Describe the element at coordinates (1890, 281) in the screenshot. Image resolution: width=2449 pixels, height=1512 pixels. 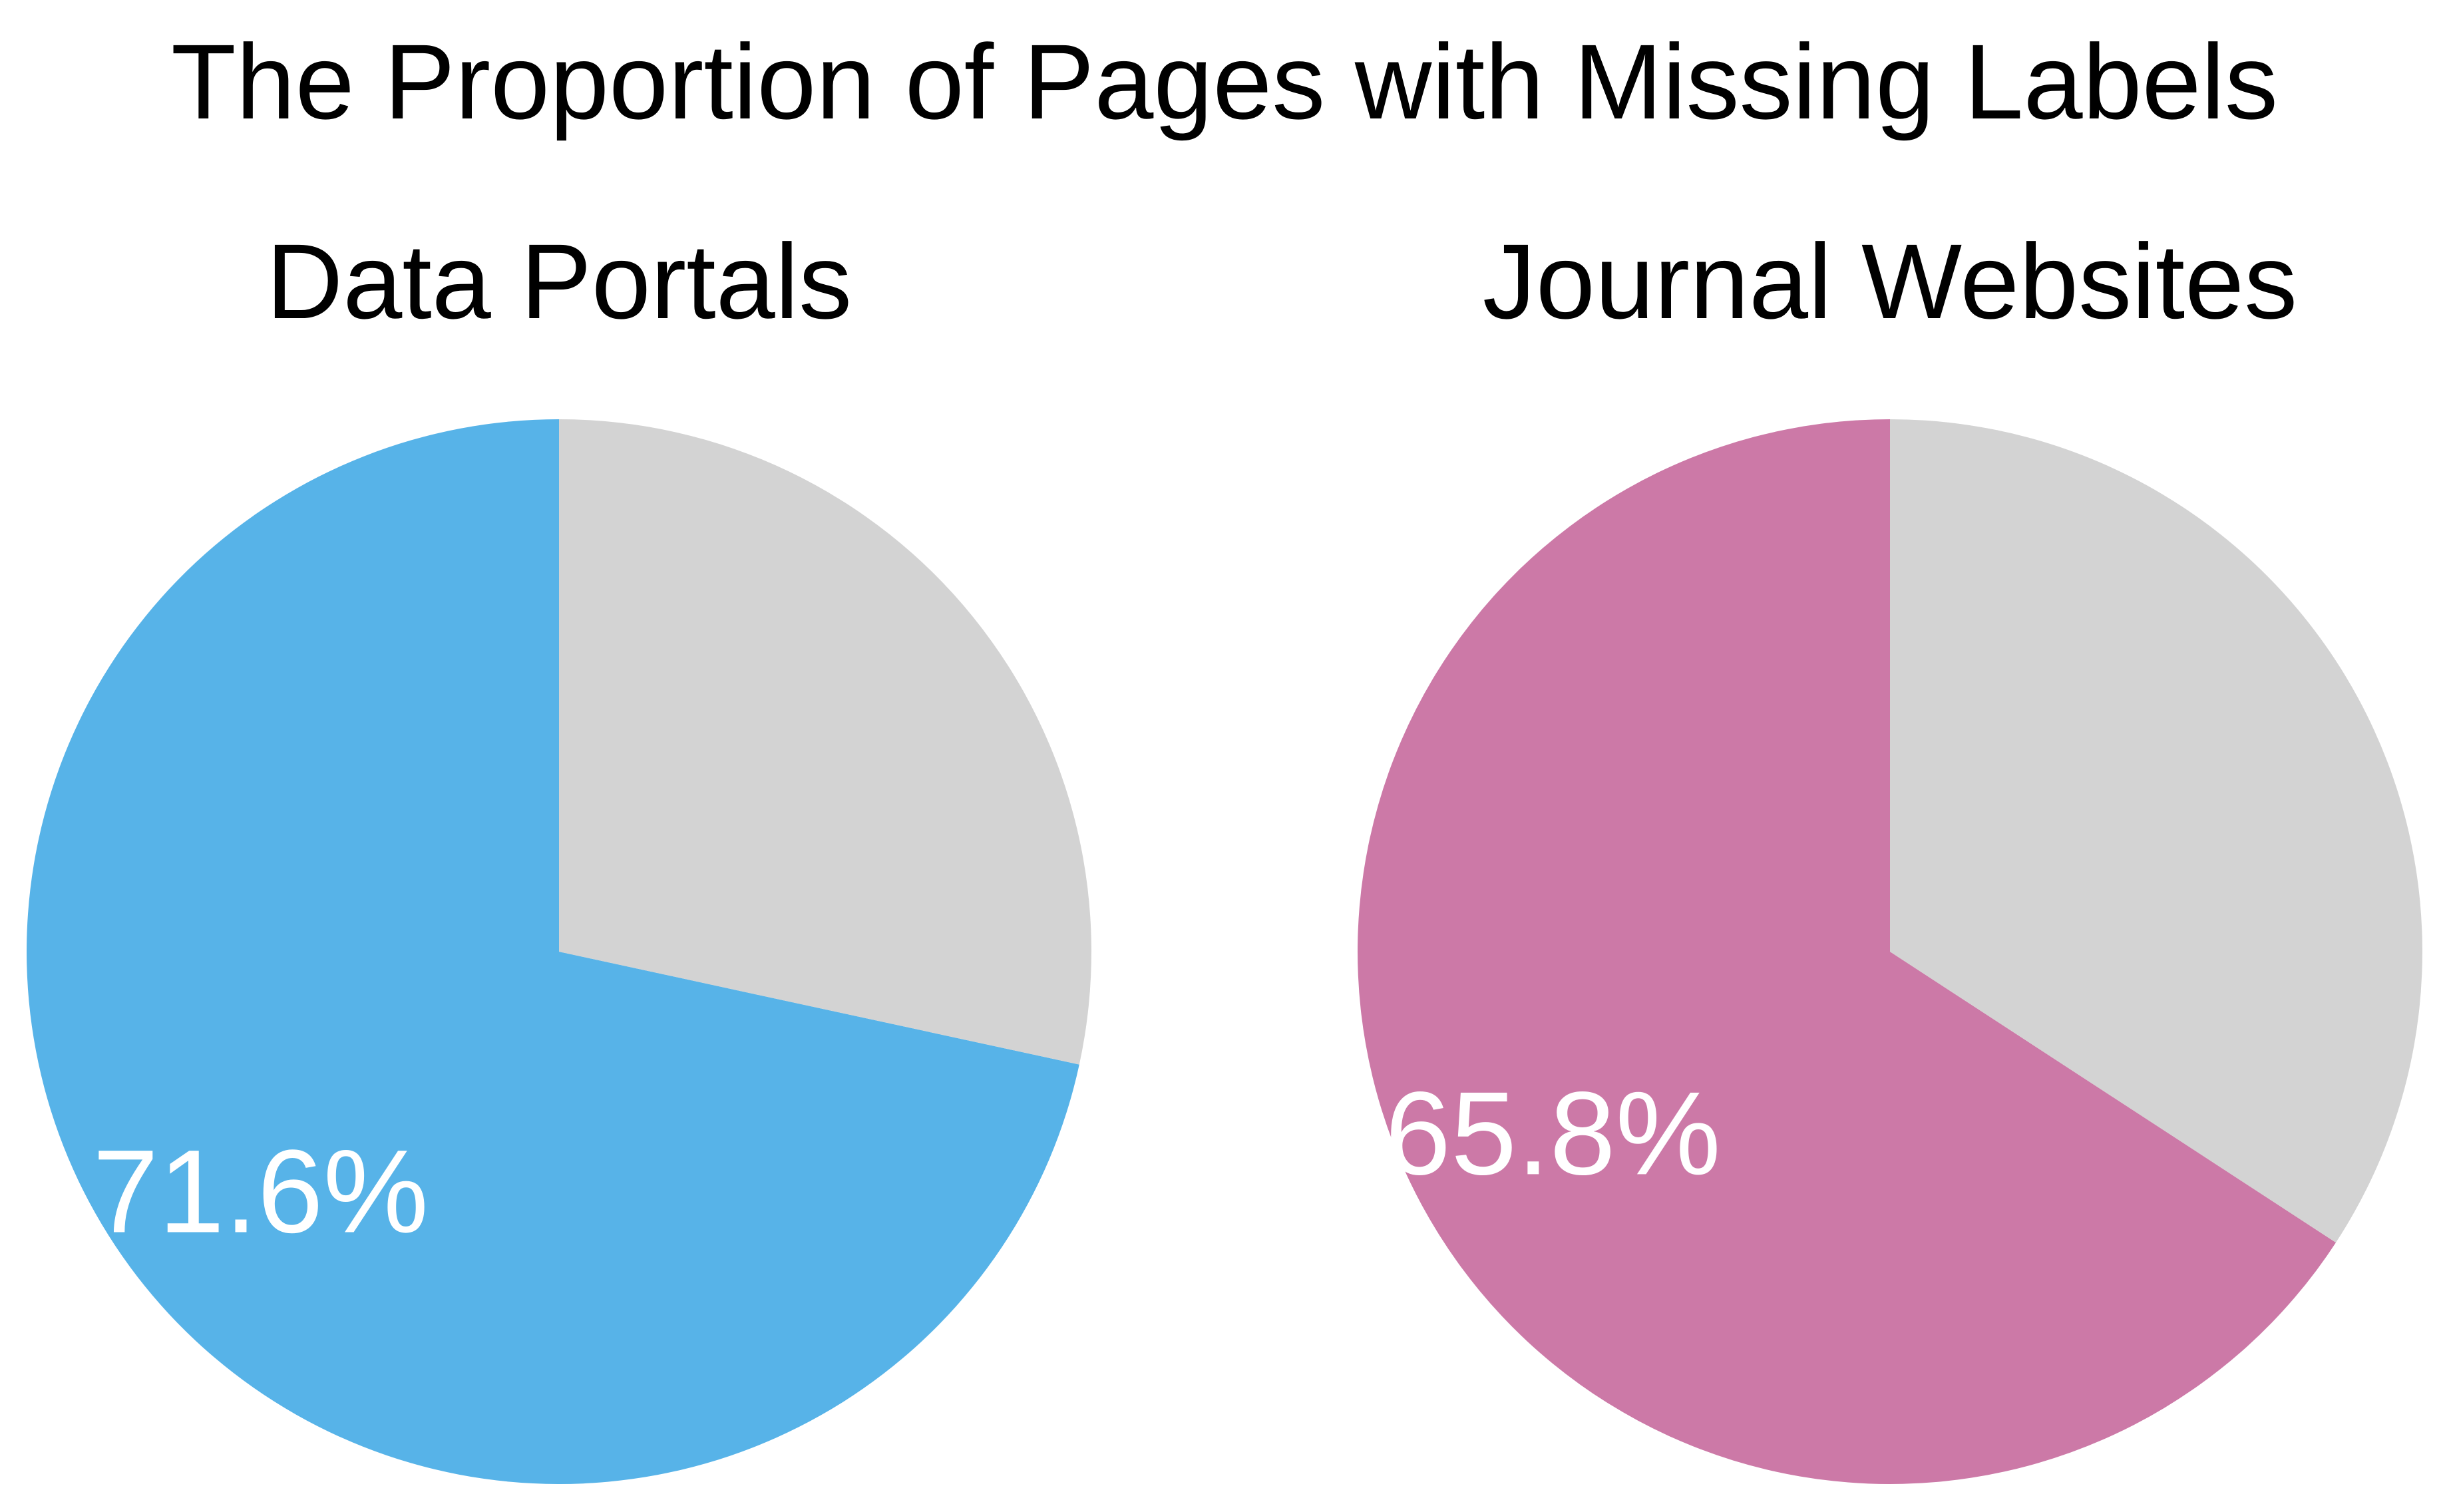
I see `pie-title-journal-websites: Journal Websites` at that location.